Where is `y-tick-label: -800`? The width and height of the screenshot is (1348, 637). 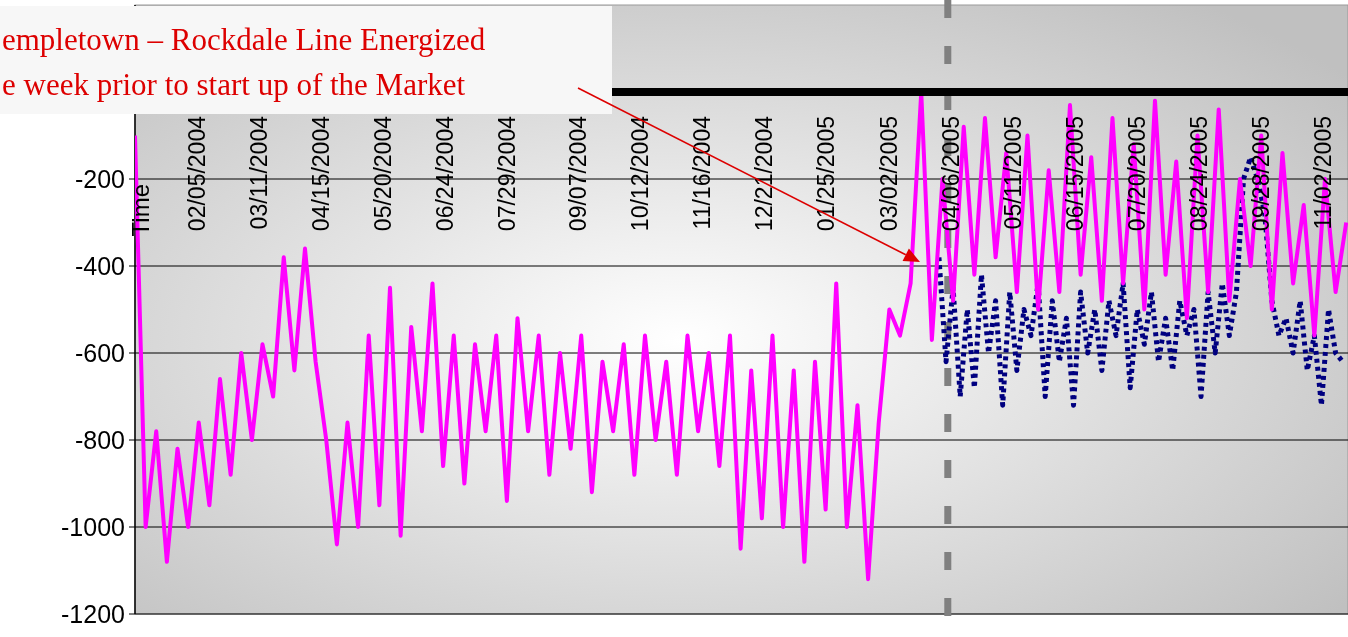
y-tick-label: -800 is located at coordinates (99, 439).